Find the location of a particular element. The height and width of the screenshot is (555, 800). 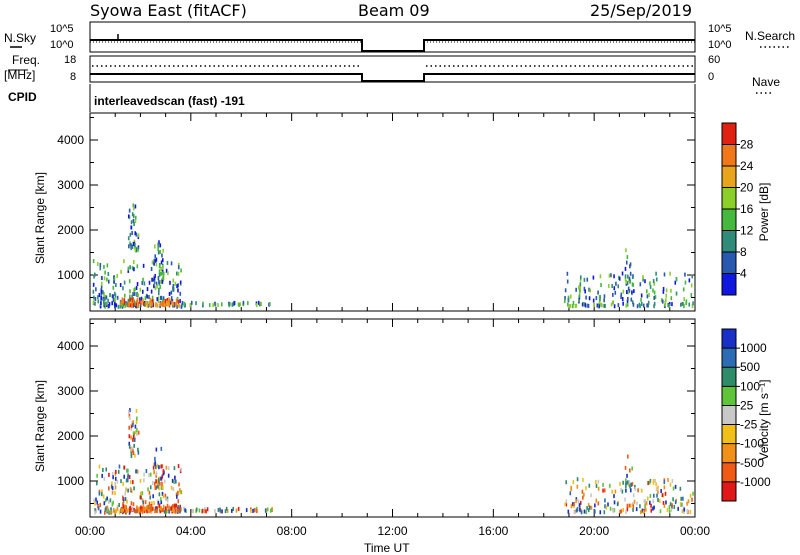

colorbar-tick-label: 12 is located at coordinates (747, 231).